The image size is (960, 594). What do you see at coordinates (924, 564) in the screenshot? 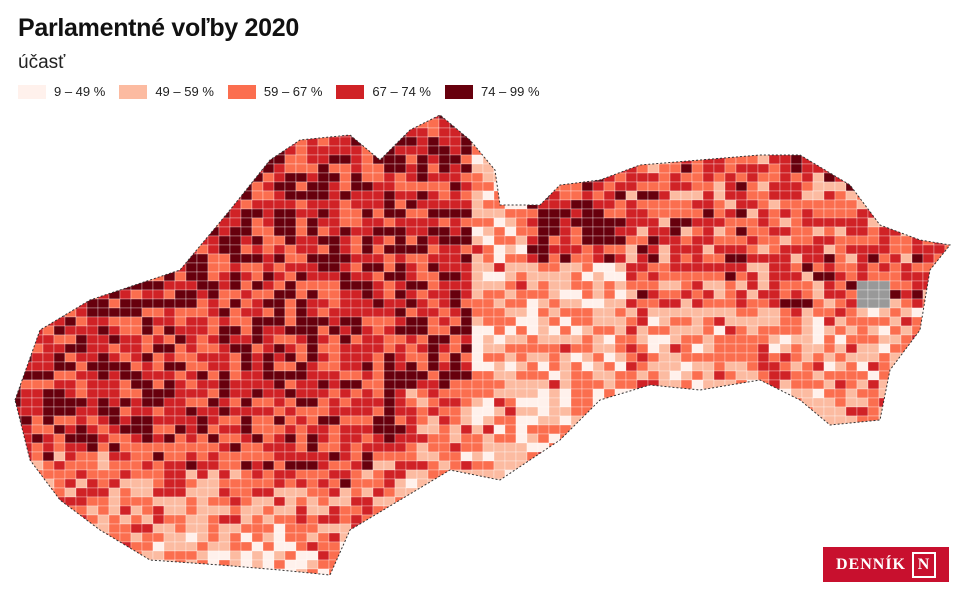
I see `logo-mark: N` at bounding box center [924, 564].